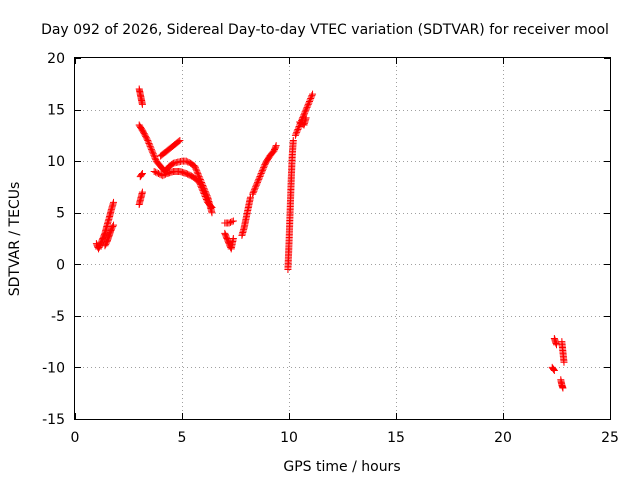 Image resolution: width=640 pixels, height=480 pixels. Describe the element at coordinates (56, 59) in the screenshot. I see `y-tick-label: 20` at that location.